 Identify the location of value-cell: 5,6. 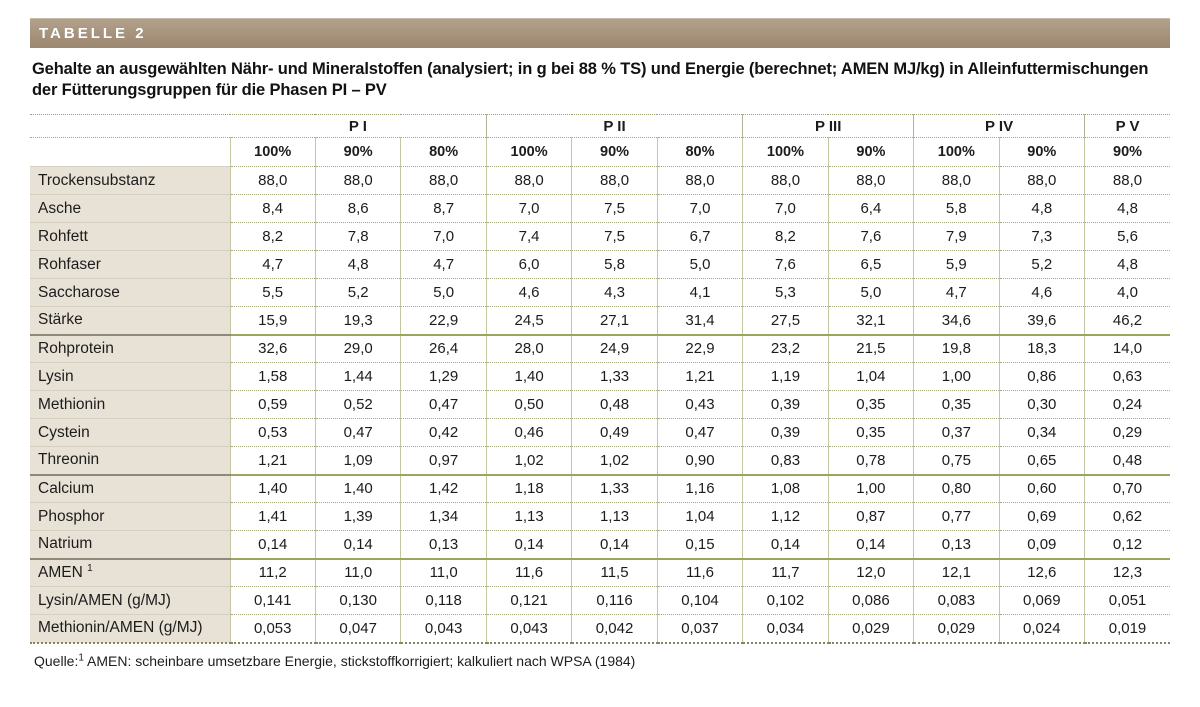
(1127, 236).